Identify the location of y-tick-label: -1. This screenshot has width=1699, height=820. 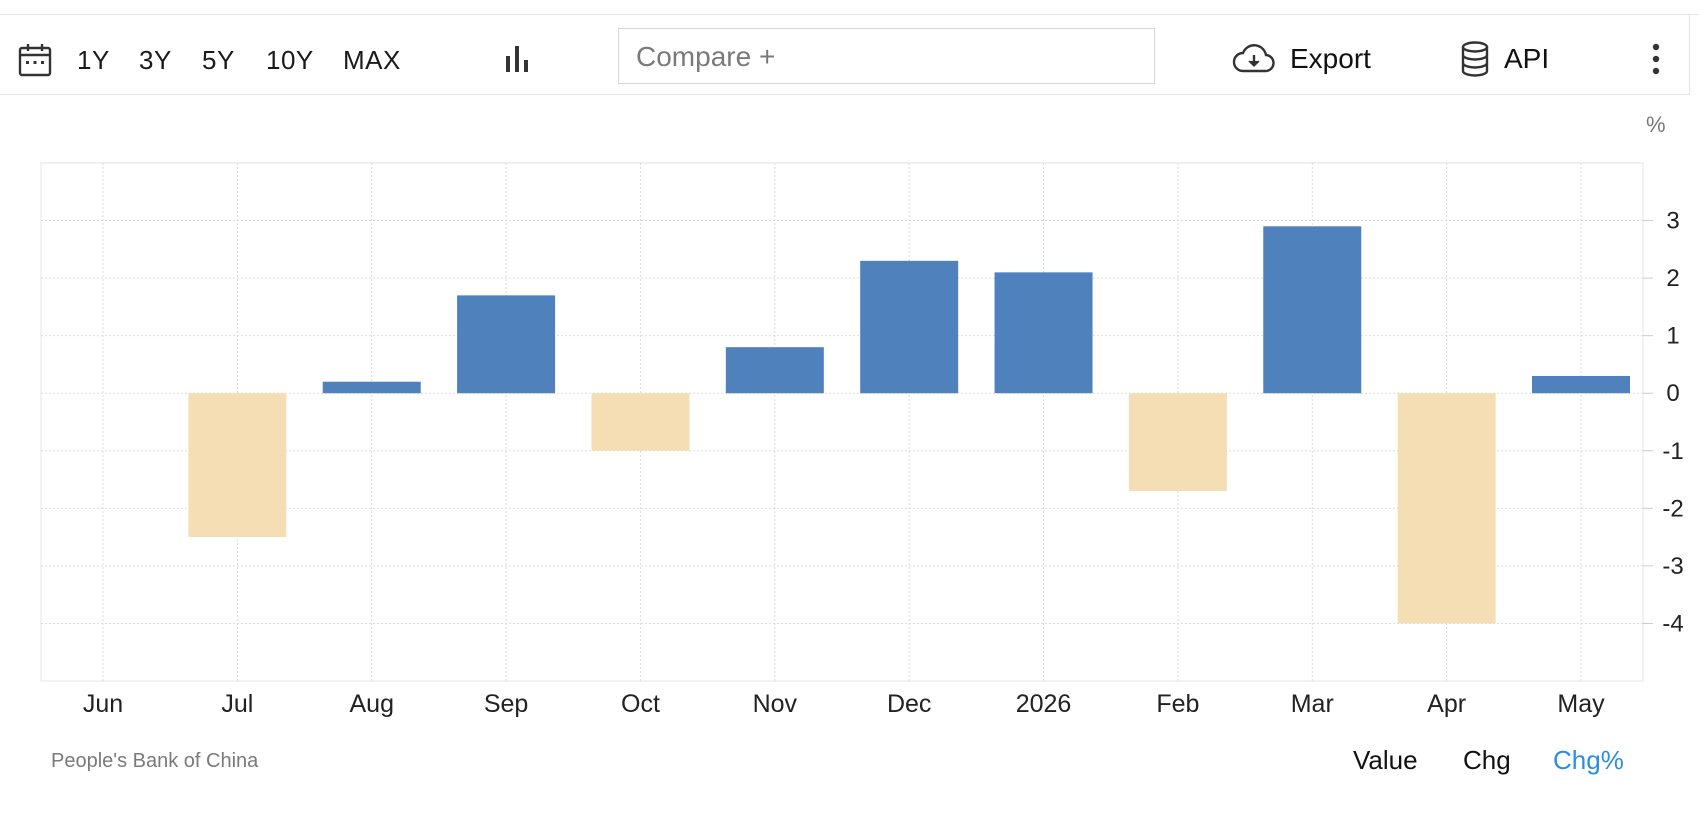
(1672, 451).